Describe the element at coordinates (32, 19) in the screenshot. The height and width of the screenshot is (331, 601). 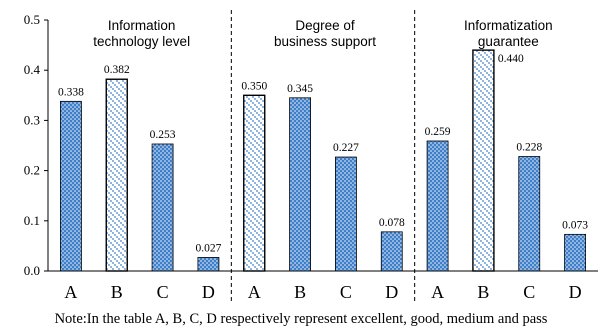
I see `y-tick-label: 0.5` at that location.